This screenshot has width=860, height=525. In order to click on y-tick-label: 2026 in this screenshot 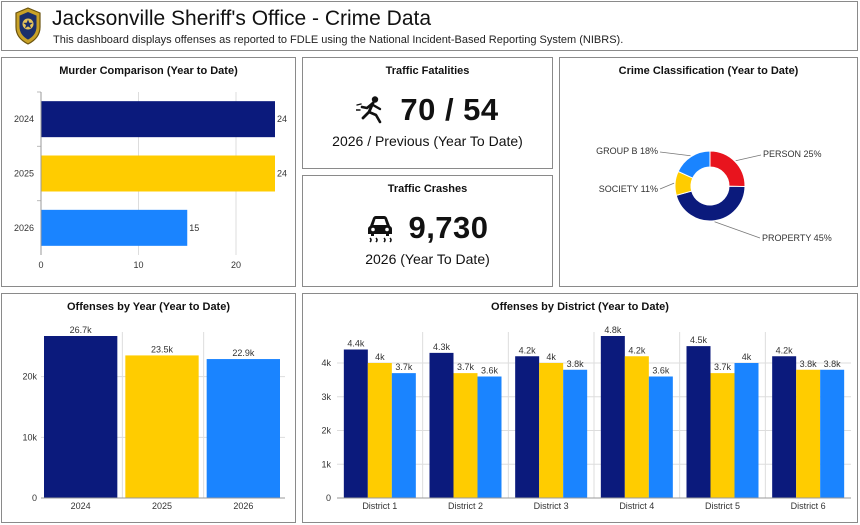, I will do `click(24, 228)`.